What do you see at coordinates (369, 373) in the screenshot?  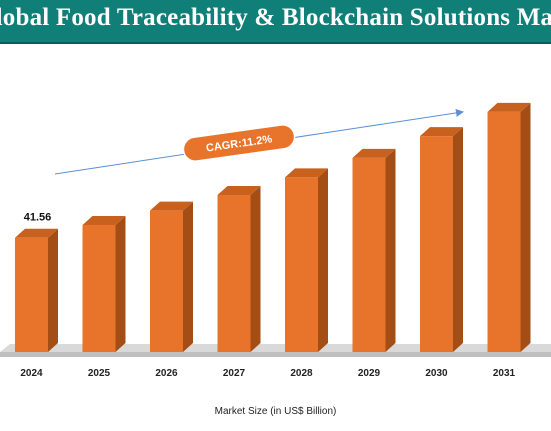 I see `tick-label-2029: 2029` at bounding box center [369, 373].